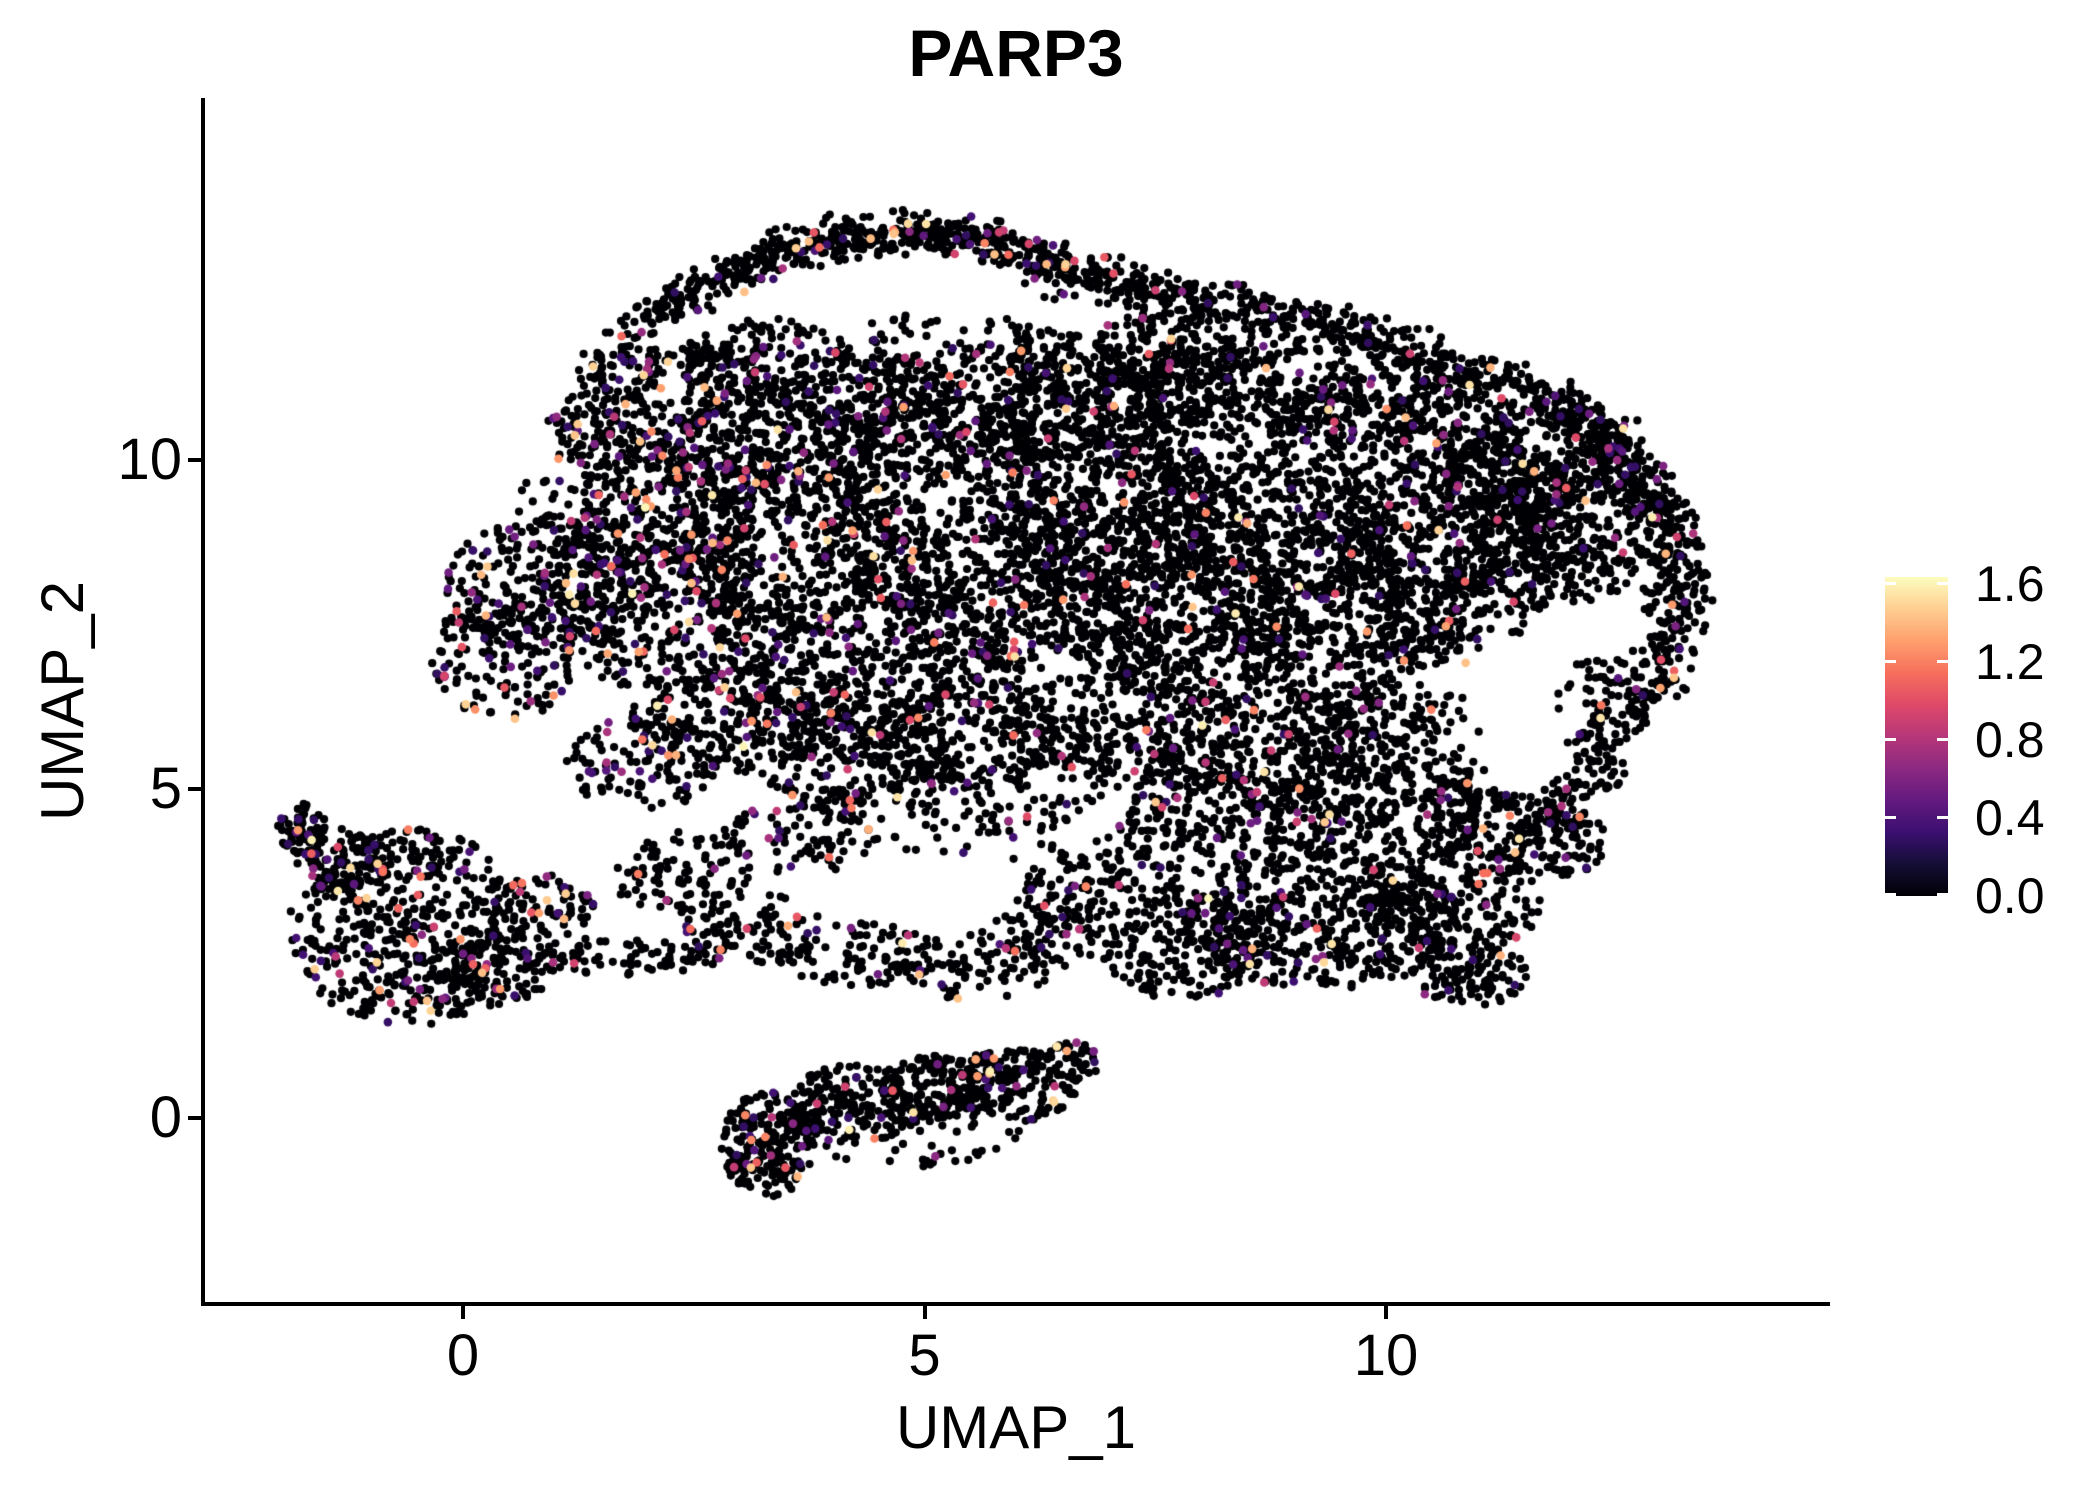 The image size is (2100, 1500). I want to click on x-axis-line, so click(1015, 1304).